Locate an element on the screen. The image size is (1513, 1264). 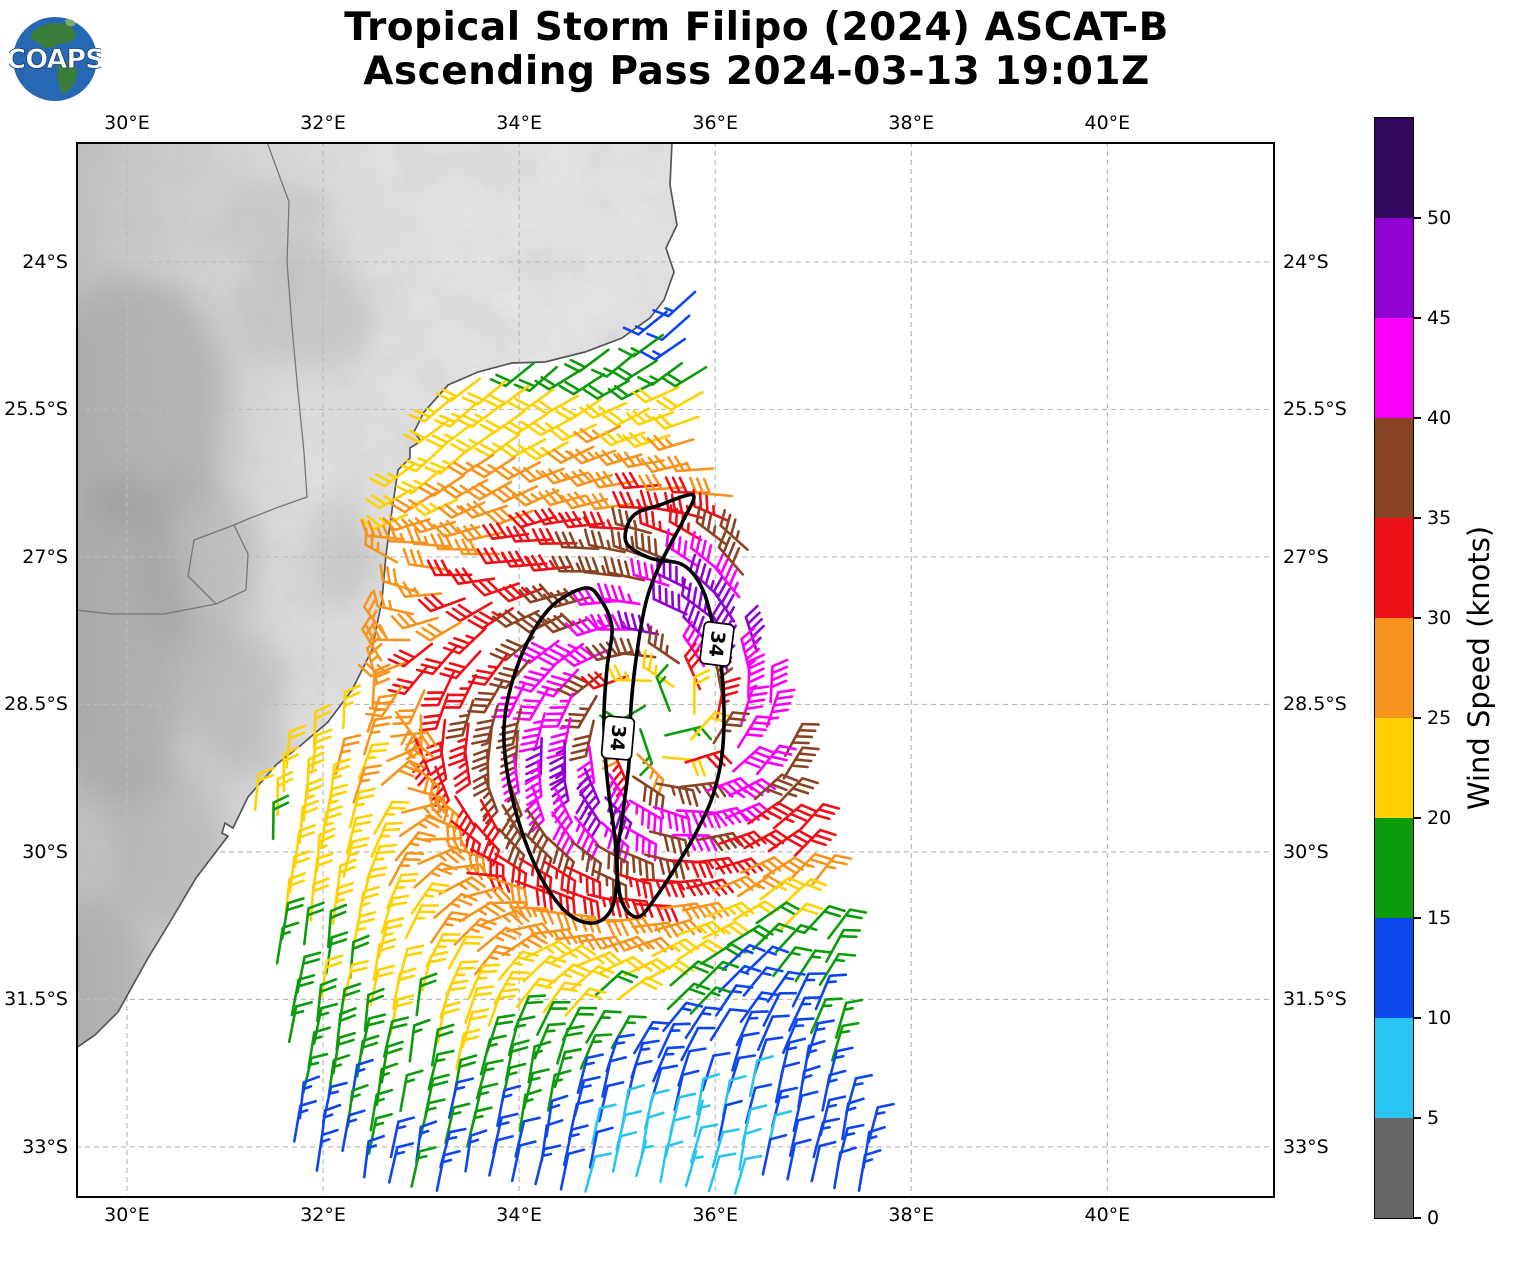
x-axis-label-bottom: 38°E is located at coordinates (911, 1215).